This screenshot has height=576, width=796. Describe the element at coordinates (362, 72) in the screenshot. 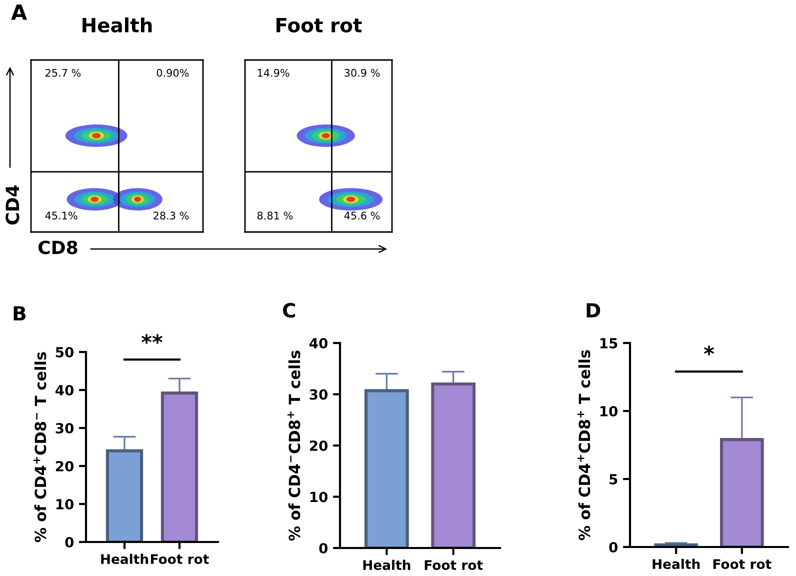

I see `text: 30.9 %` at that location.